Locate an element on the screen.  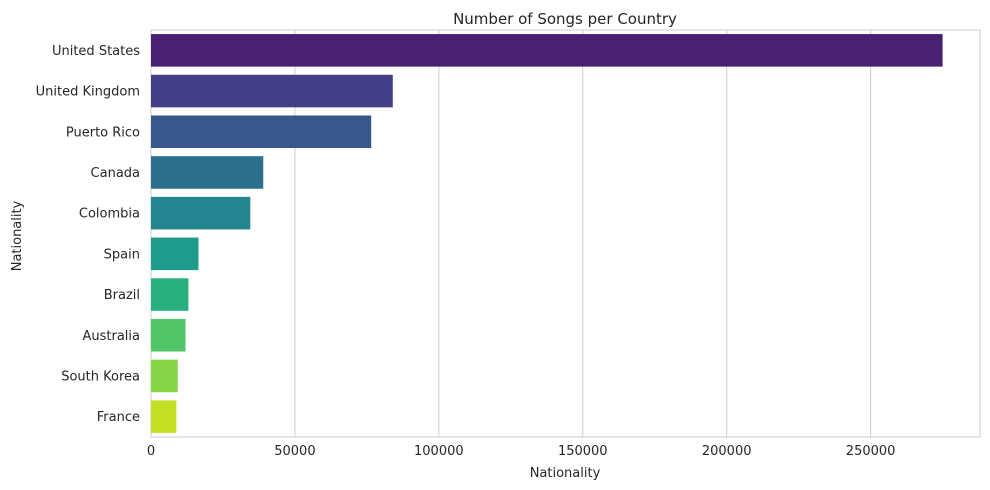
y-tick-label: United Kingdom is located at coordinates (88, 92).